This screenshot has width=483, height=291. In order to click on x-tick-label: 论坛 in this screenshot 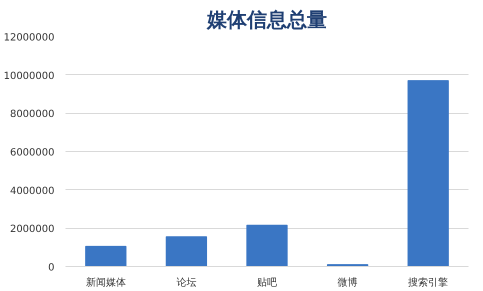, I will do `click(186, 282)`.